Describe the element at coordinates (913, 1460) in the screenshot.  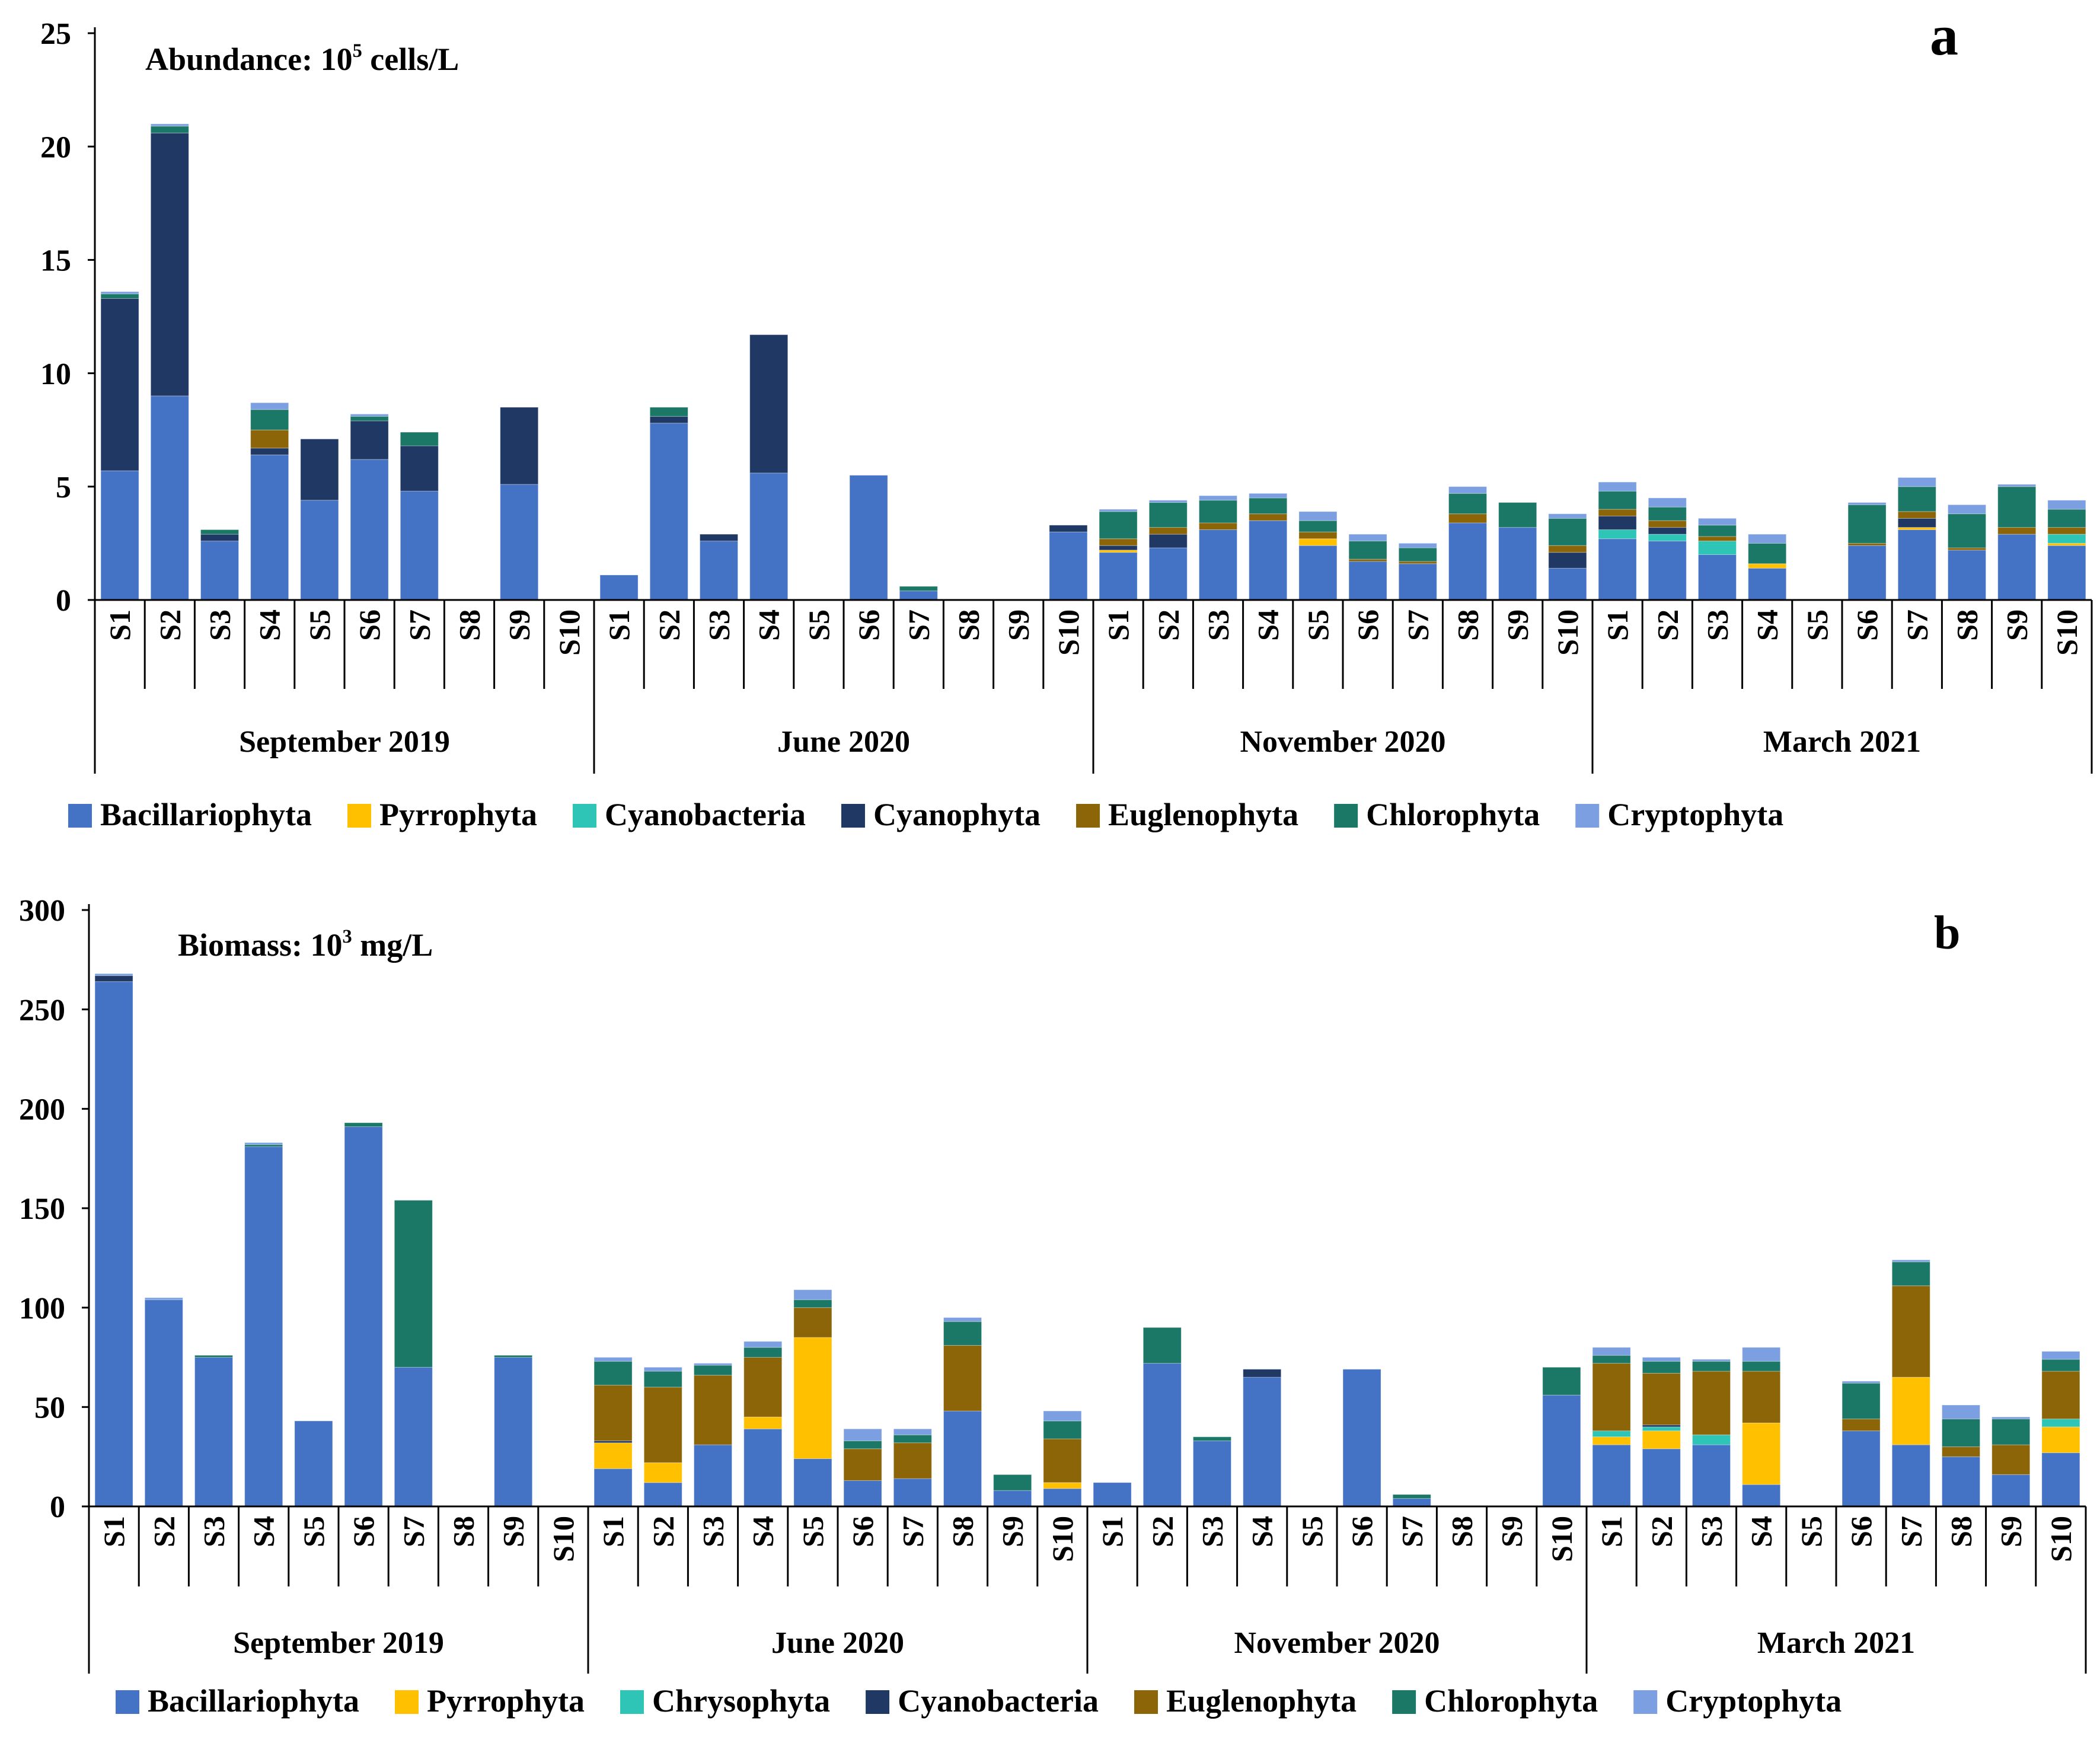
I see `bar-euglenophyta-june-2020-s7` at that location.